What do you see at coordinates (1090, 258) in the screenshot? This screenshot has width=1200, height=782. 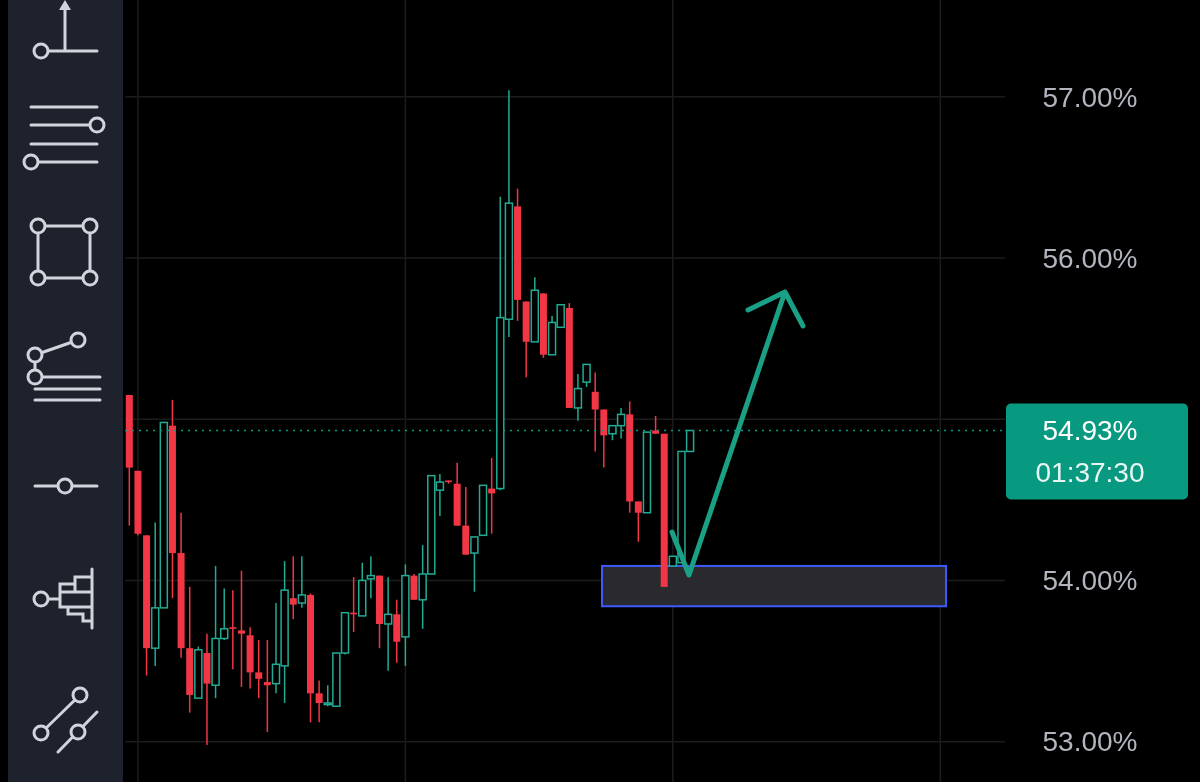 I see `y-tick-label: 56.00%` at bounding box center [1090, 258].